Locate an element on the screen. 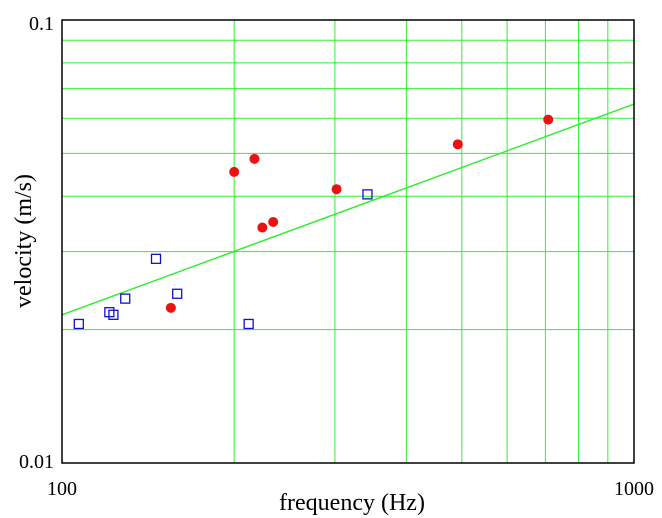 The height and width of the screenshot is (518, 662). y-tick-label-bottom: 0.01 is located at coordinates (36, 462).